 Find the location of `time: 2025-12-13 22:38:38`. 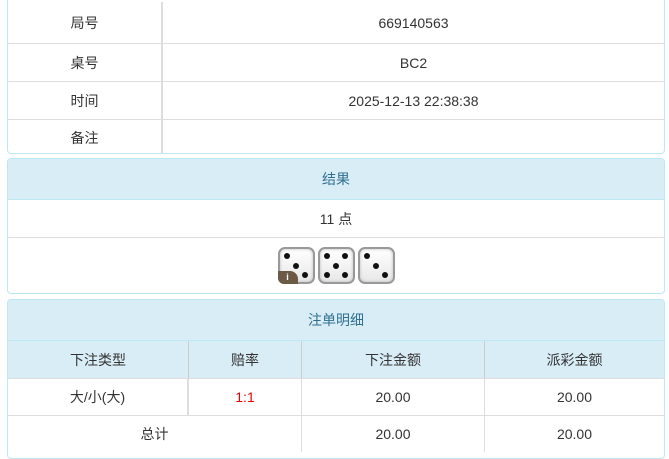

time: 2025-12-13 22:38:38 is located at coordinates (413, 100).